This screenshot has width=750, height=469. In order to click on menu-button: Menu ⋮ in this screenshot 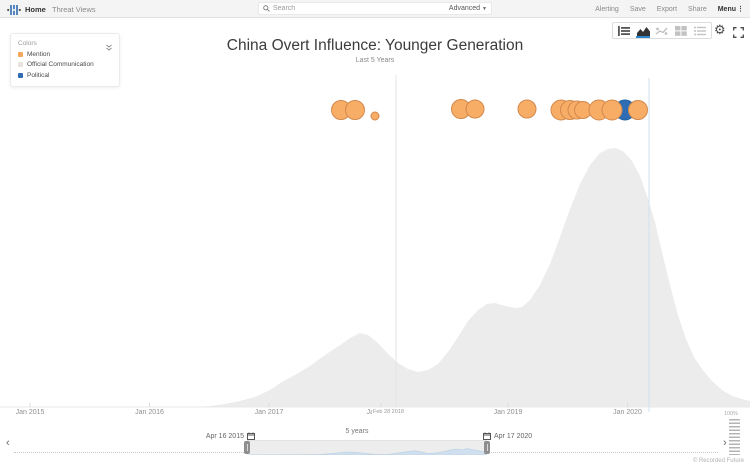, I will do `click(730, 9)`.